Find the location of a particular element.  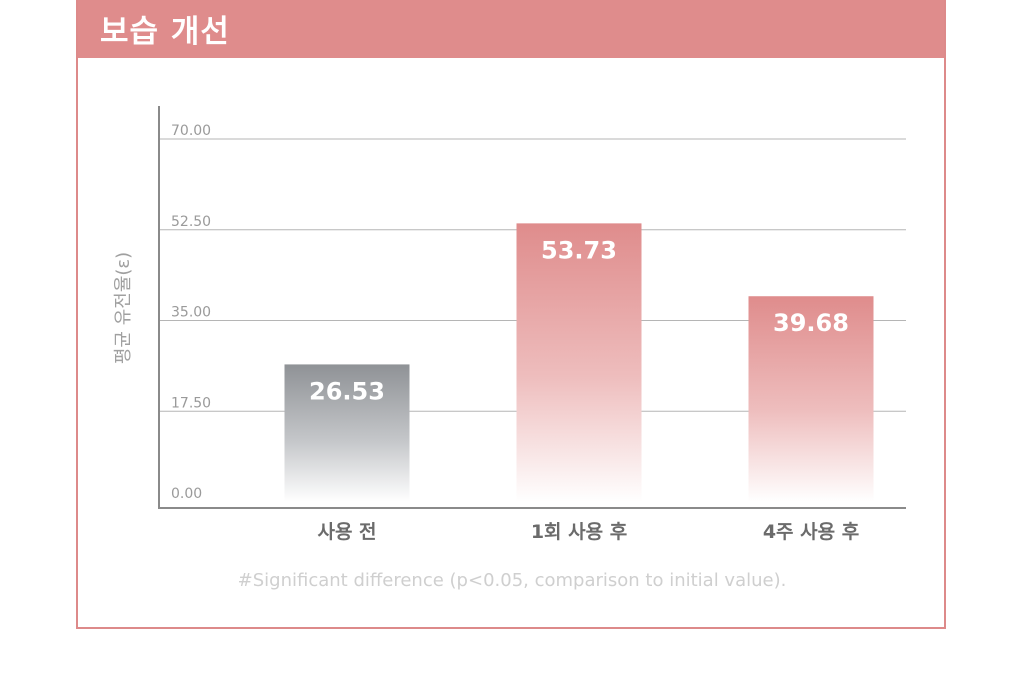

y-tick-label: 70.00 is located at coordinates (191, 131).